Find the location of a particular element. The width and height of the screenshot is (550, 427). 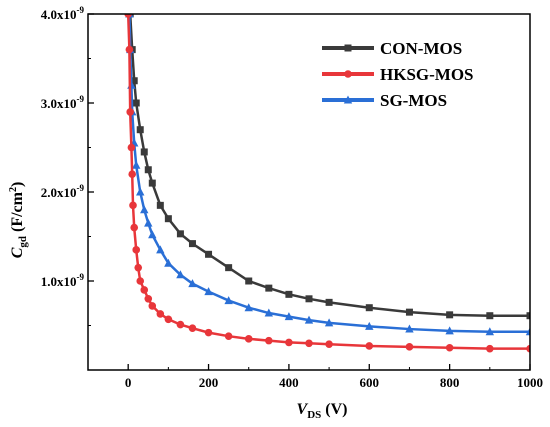

x-axis-title-unit: (V) is located at coordinates (334, 409).